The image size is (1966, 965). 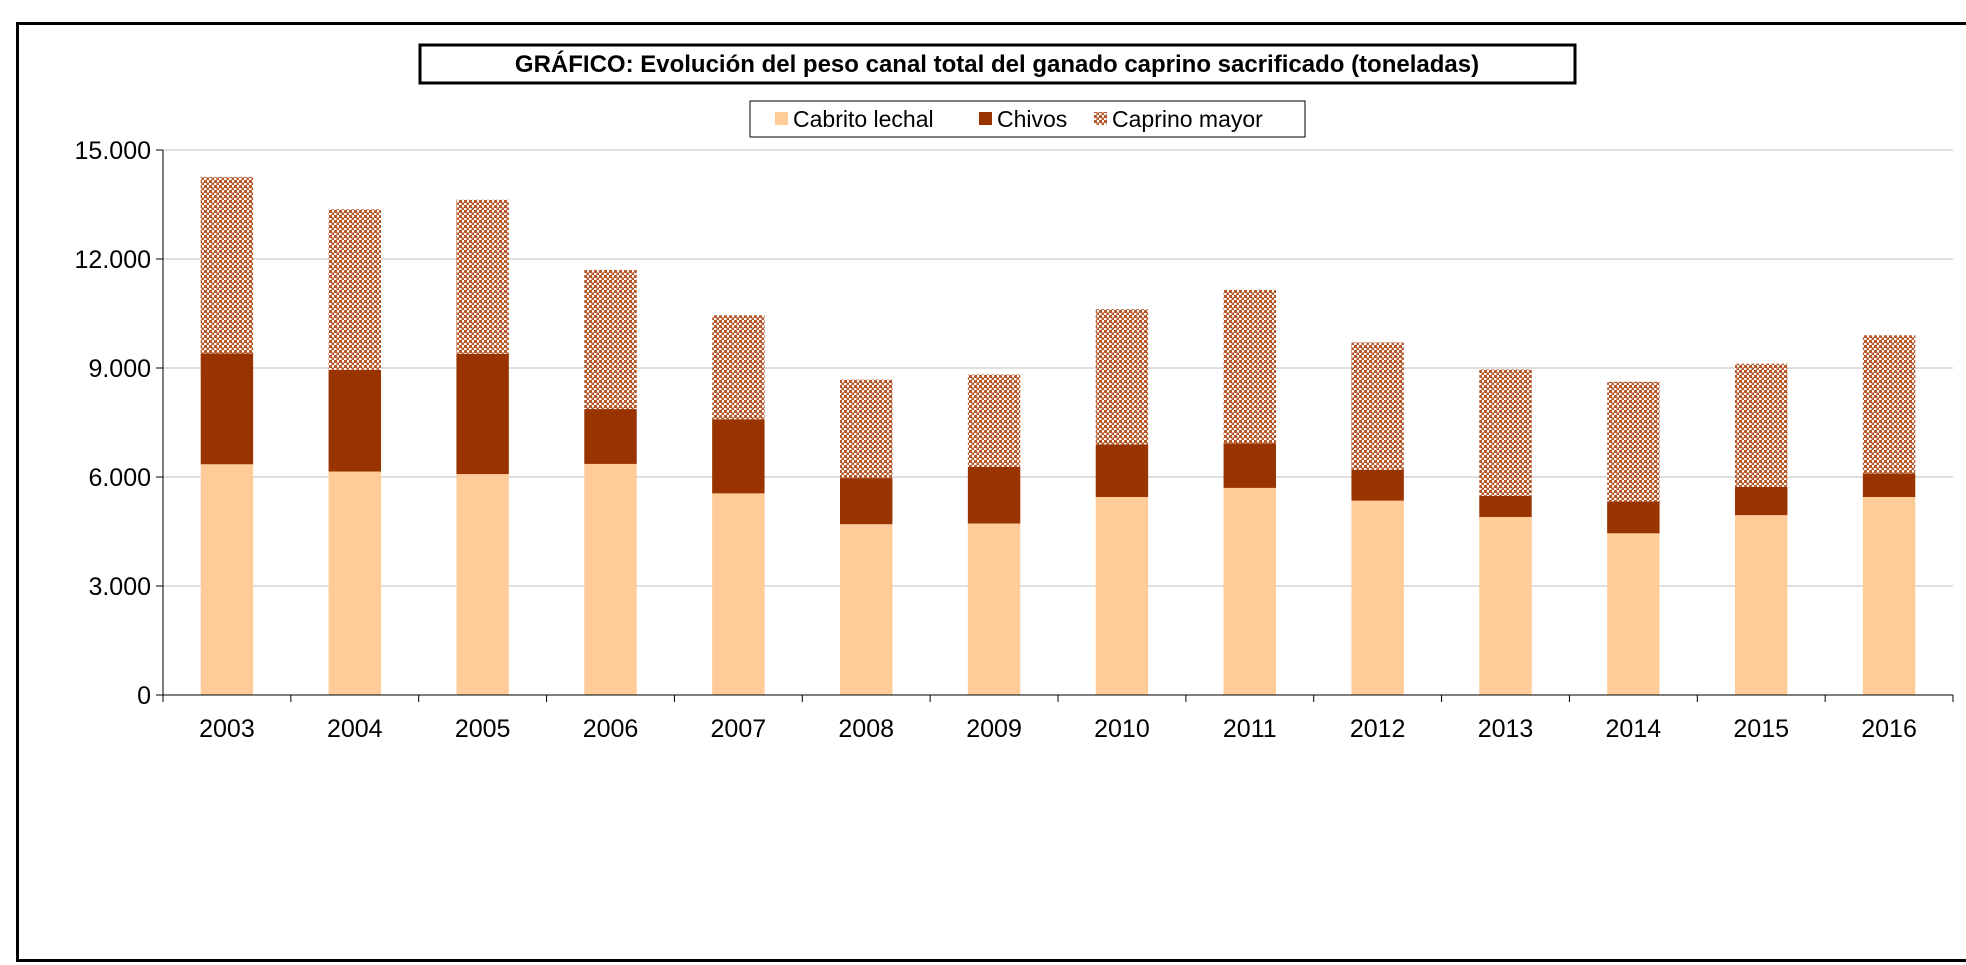 What do you see at coordinates (1249, 465) in the screenshot?
I see `bar-chivos-2011` at bounding box center [1249, 465].